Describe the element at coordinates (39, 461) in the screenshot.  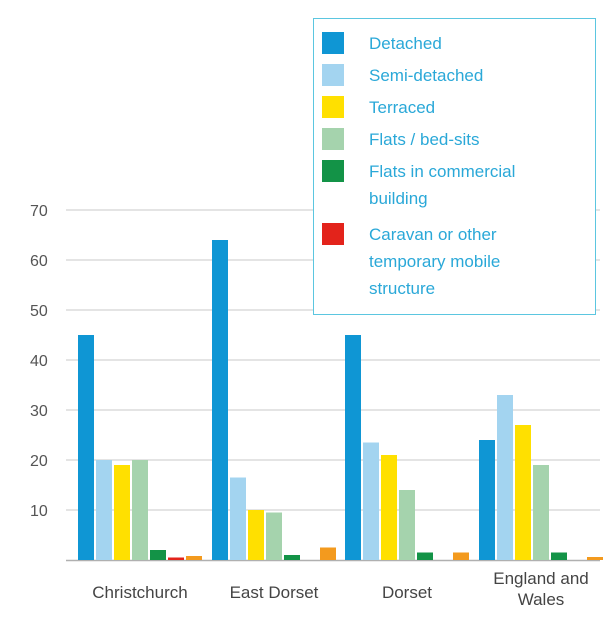
I see `y-tick-label: 20` at that location.